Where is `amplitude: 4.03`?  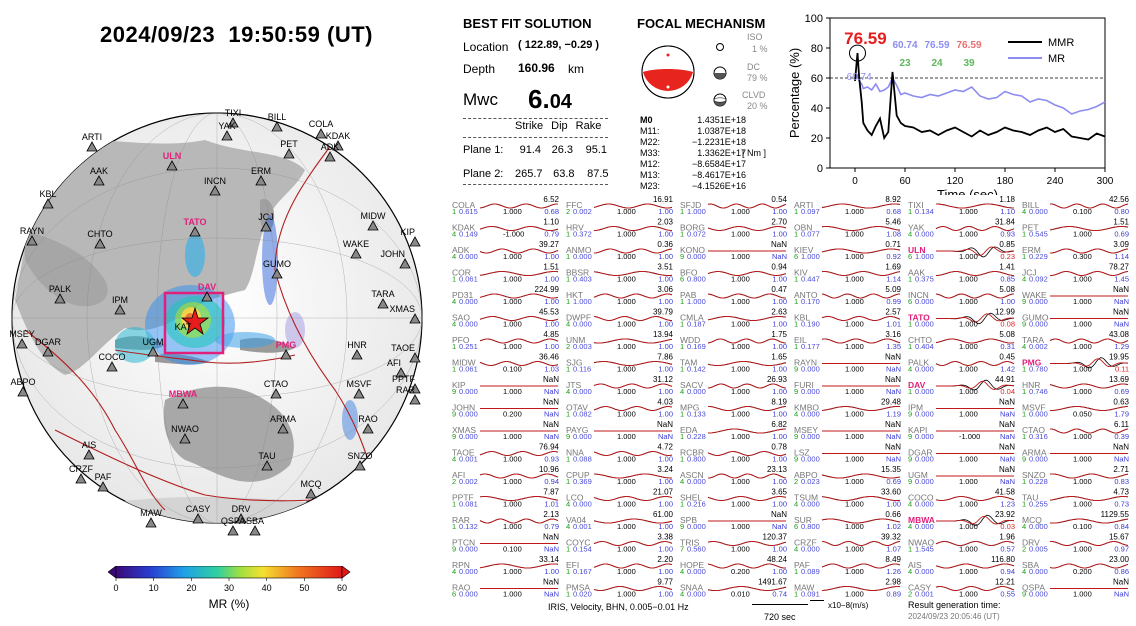
amplitude: 4.03 is located at coordinates (665, 402).